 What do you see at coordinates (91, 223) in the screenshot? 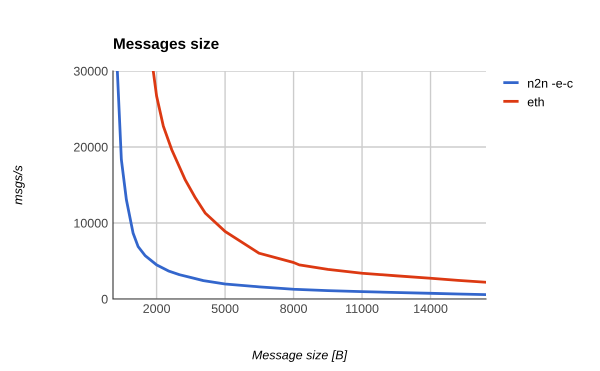
I see `y-tick-label: 10000` at bounding box center [91, 223].